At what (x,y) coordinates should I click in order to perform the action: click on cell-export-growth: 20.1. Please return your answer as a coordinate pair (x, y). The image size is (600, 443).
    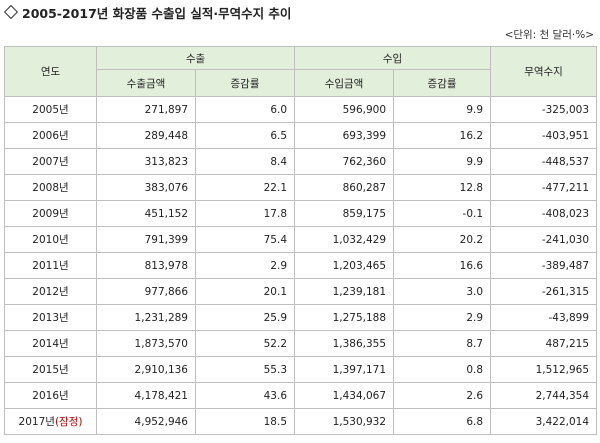
    Looking at the image, I should click on (245, 291).